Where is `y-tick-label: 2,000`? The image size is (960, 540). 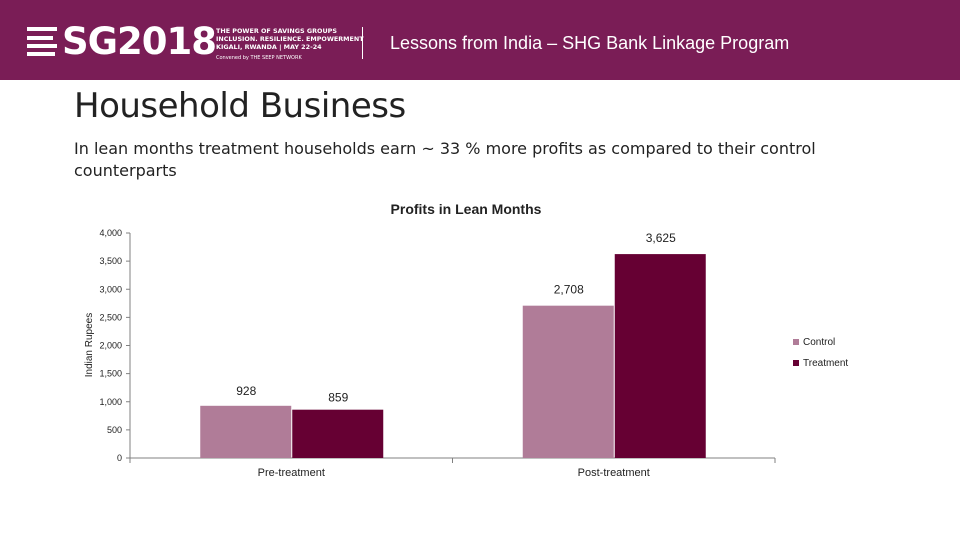
y-tick-label: 2,000 is located at coordinates (110, 346).